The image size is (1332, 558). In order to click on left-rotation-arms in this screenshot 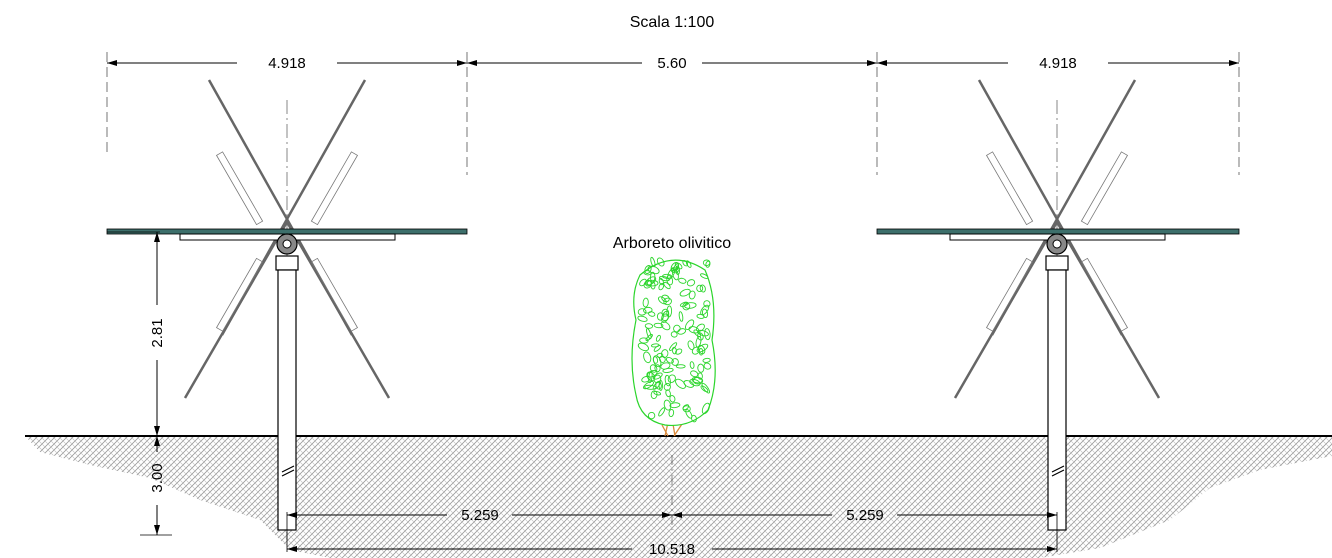, I will do `click(287, 239)`.